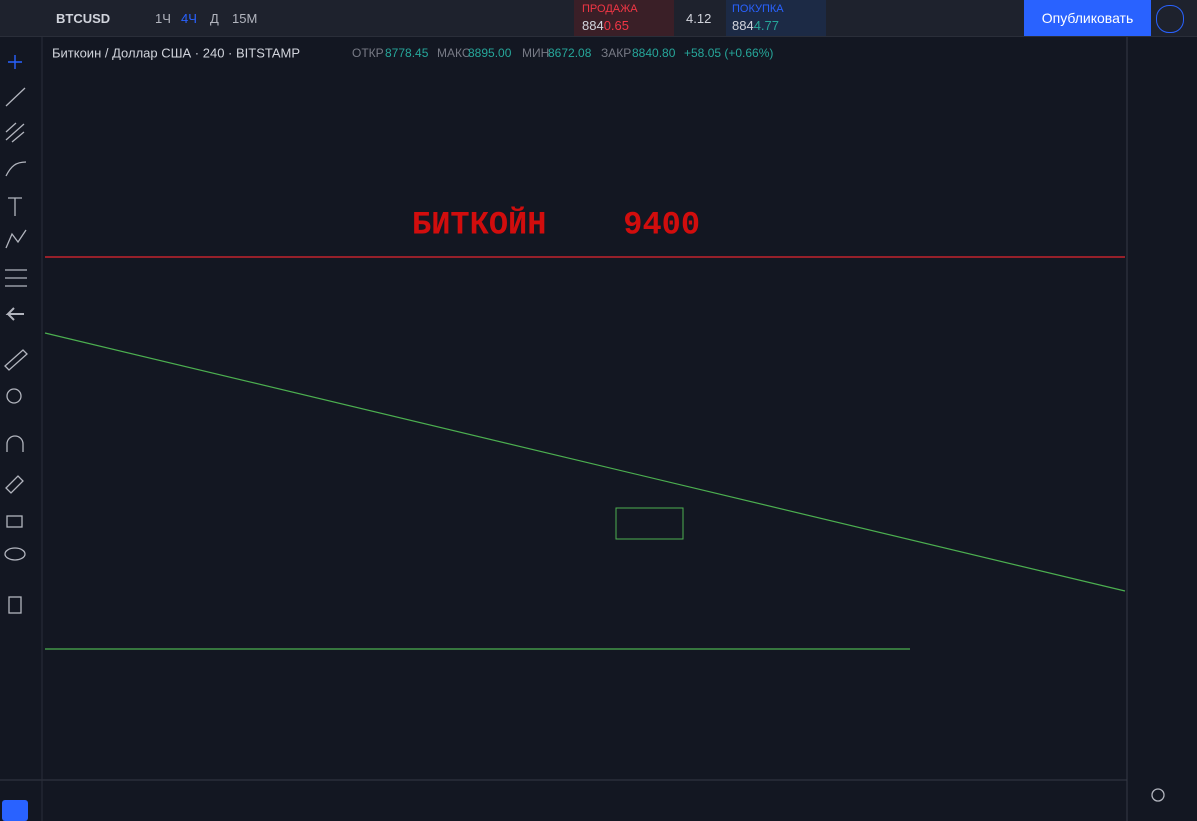  I want to click on close-label: ЗАКР, so click(616, 53).